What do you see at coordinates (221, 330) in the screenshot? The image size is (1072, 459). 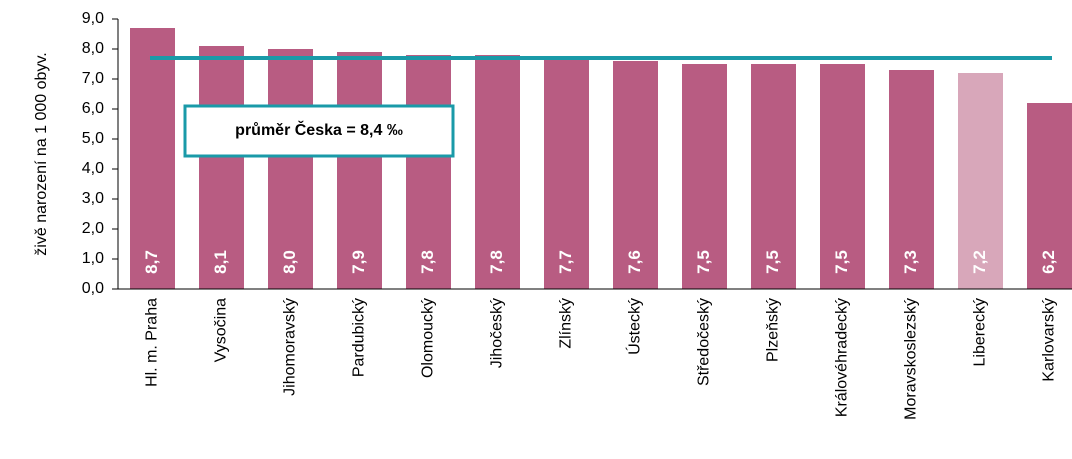 I see `x-tick-label: Vysočina` at bounding box center [221, 330].